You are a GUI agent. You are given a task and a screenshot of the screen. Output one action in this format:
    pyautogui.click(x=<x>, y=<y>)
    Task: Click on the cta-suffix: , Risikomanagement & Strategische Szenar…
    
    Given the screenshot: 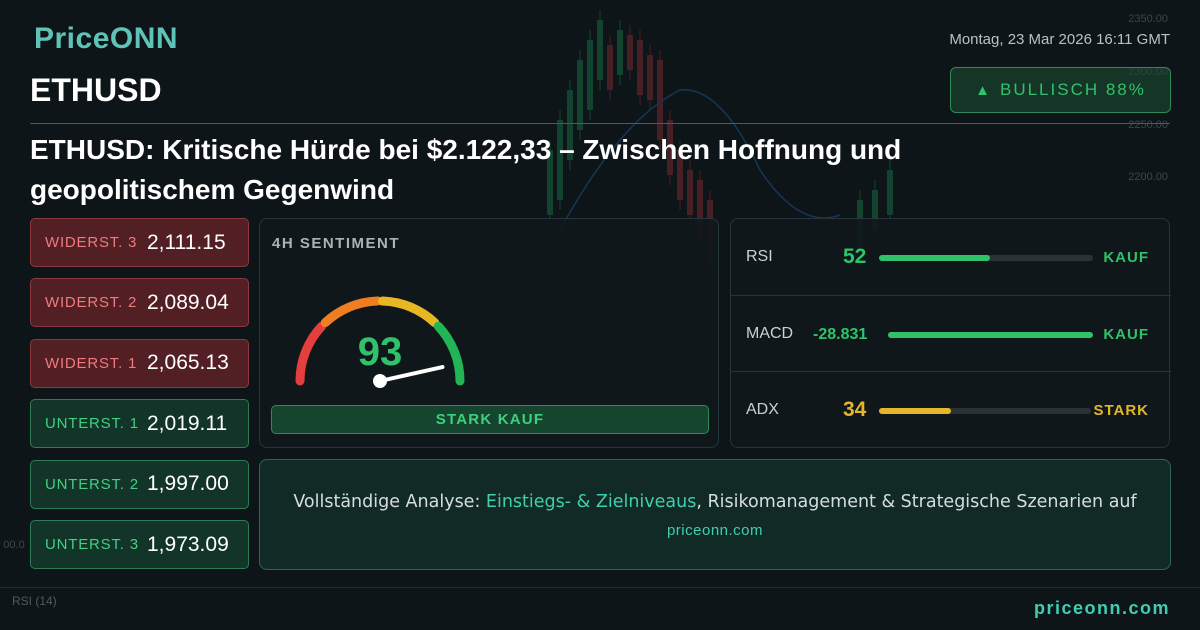 What is the action you would take?
    pyautogui.click(x=916, y=502)
    